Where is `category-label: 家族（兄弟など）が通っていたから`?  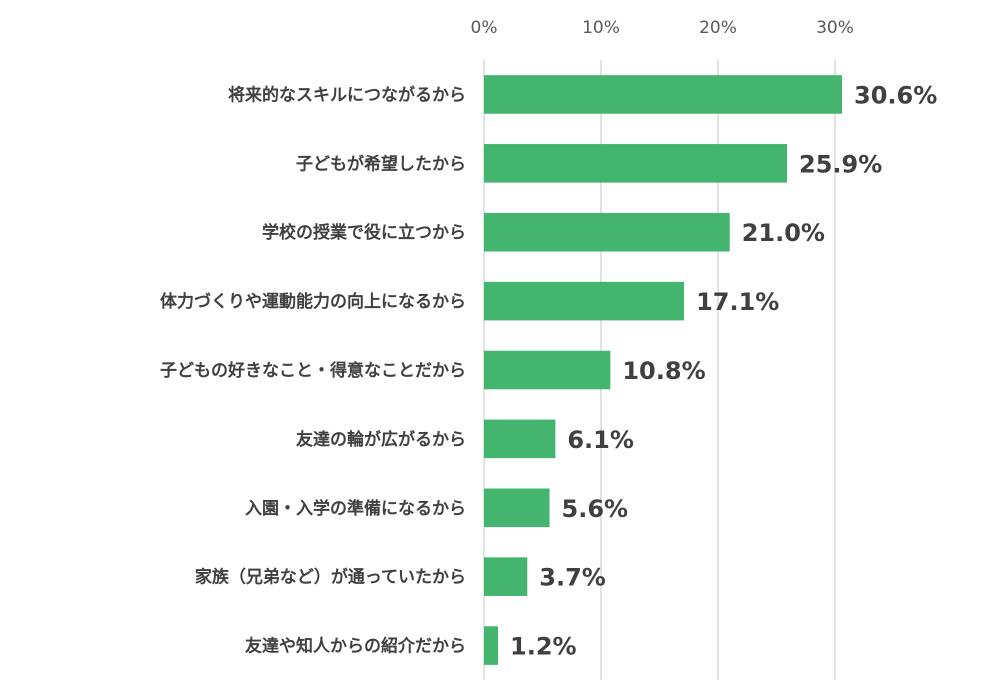 category-label: 家族（兄弟など）が通っていたから is located at coordinates (330, 577).